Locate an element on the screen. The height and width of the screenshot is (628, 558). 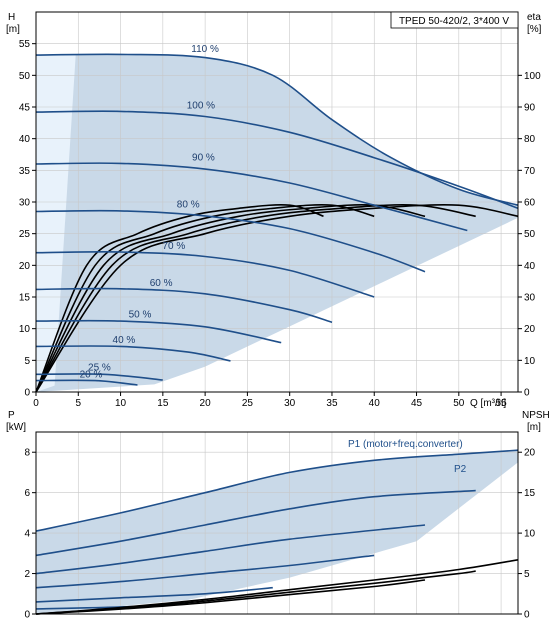
y2tick-label: 60 is located at coordinates (530, 203).